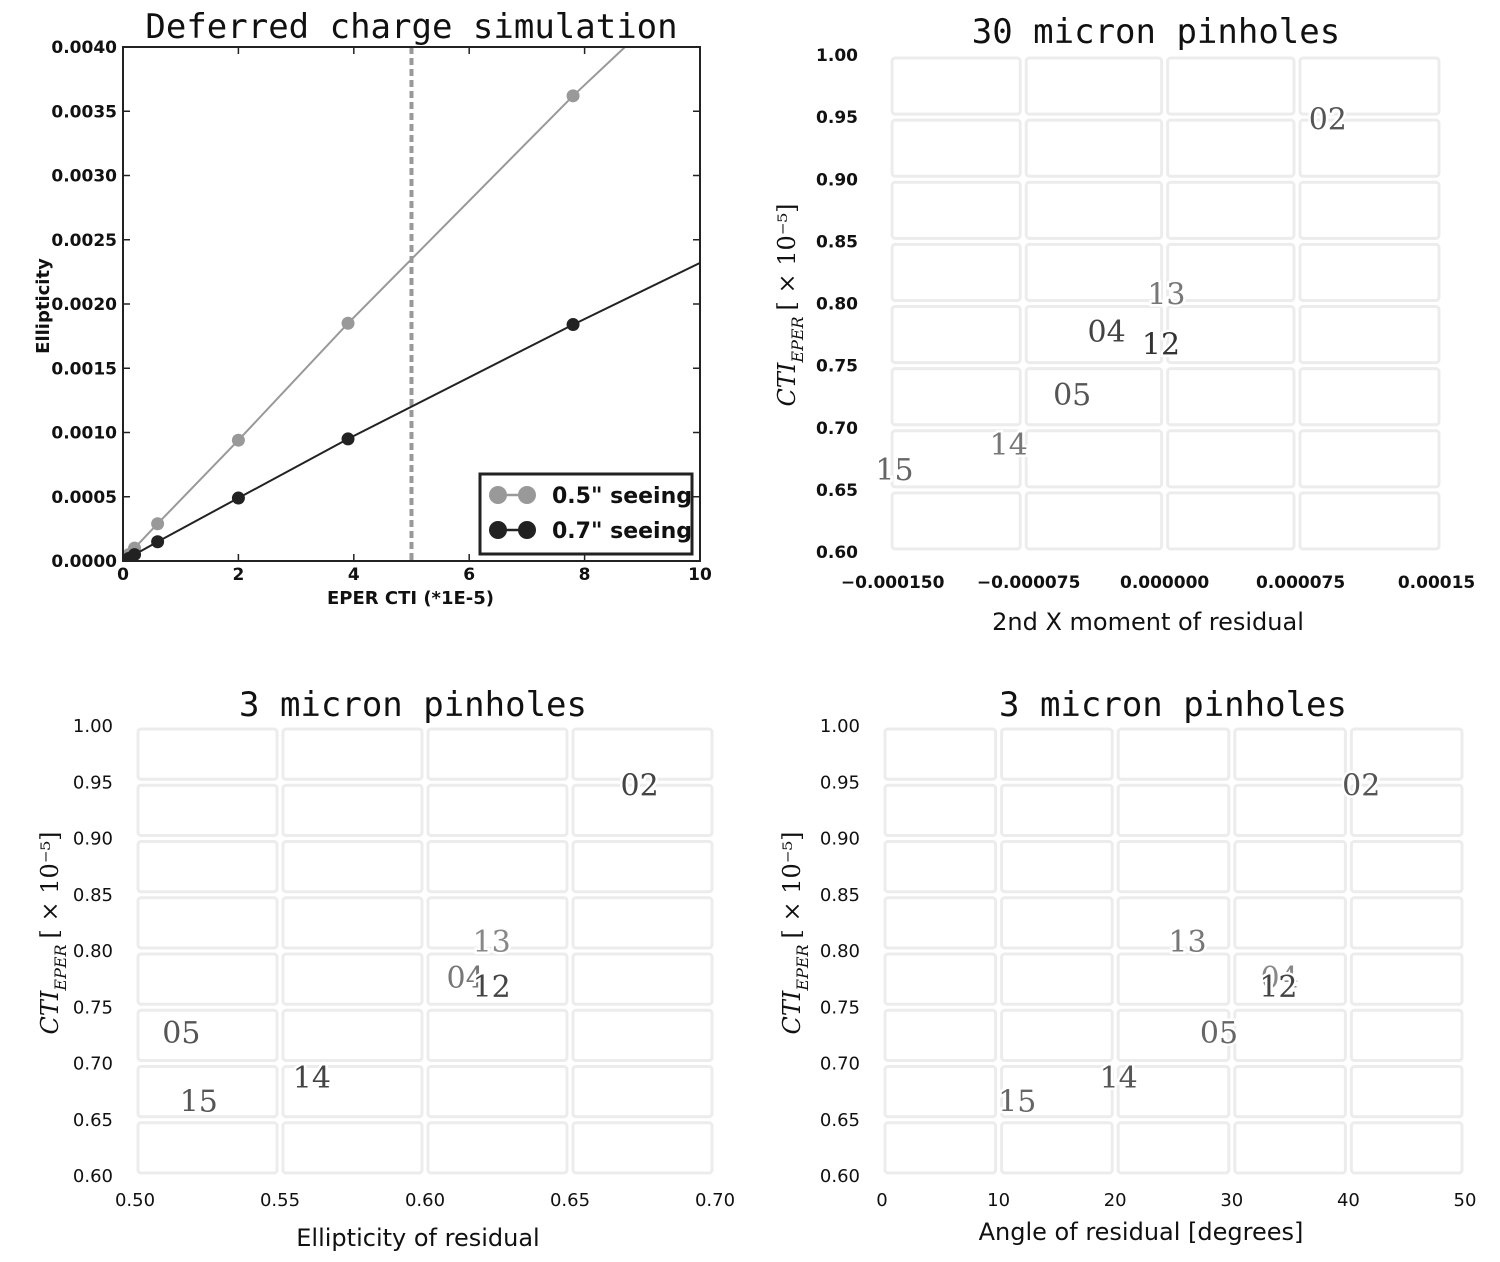 Image resolution: width=1500 pixels, height=1262 pixels. Describe the element at coordinates (802, 967) in the screenshot. I see `y-axis-label-sub: EPER` at that location.